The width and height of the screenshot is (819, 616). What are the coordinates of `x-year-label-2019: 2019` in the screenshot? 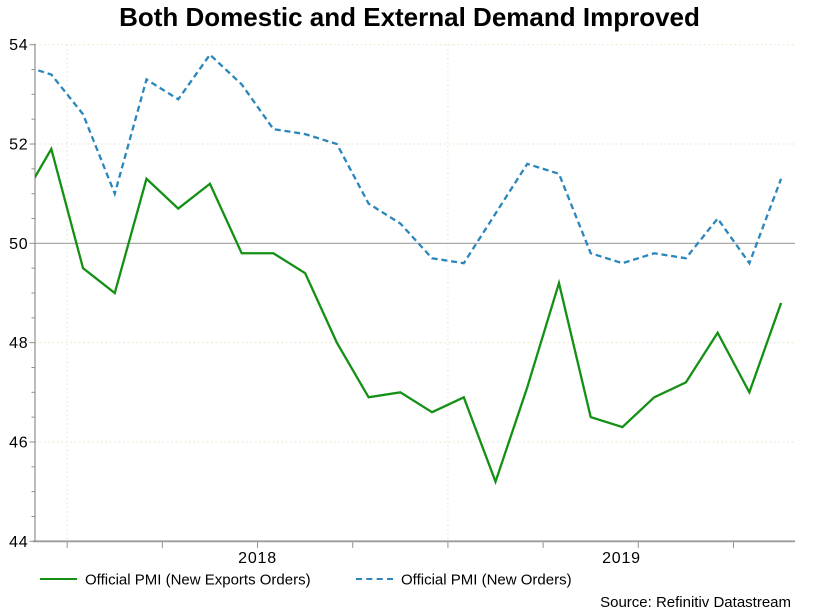 It's located at (621, 558).